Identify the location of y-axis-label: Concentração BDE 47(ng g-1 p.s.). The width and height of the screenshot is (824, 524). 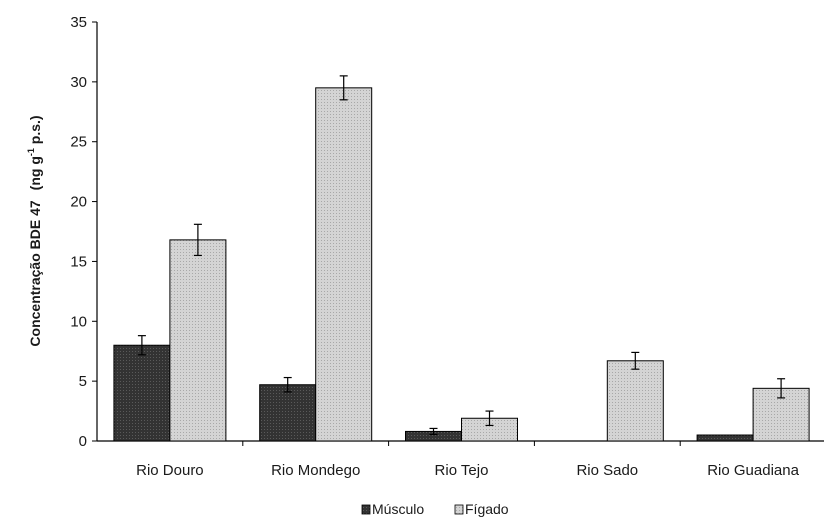
(34, 230).